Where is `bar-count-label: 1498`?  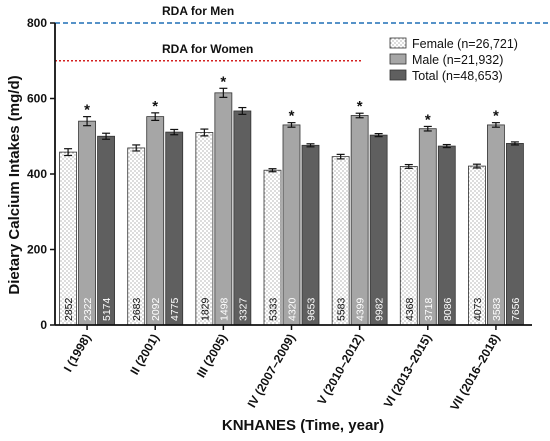
bar-count-label: 1498 is located at coordinates (224, 309).